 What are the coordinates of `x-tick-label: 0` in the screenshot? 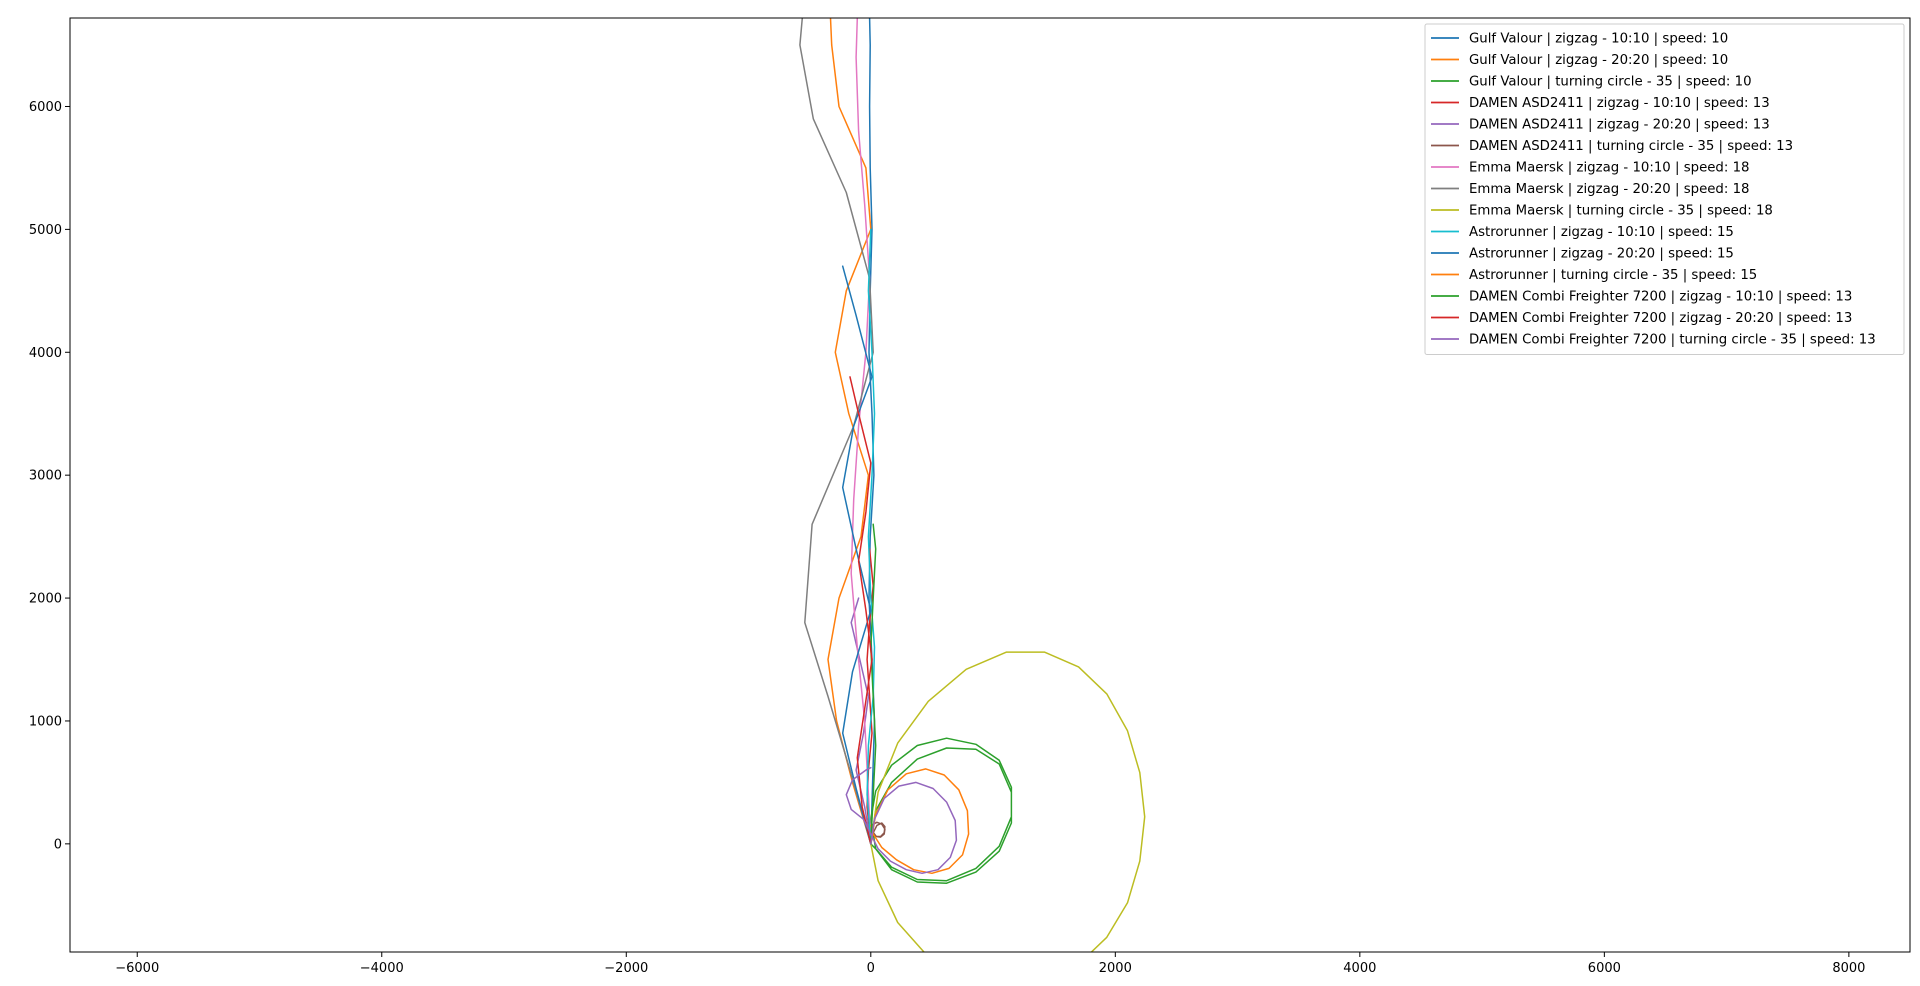 It's located at (871, 968).